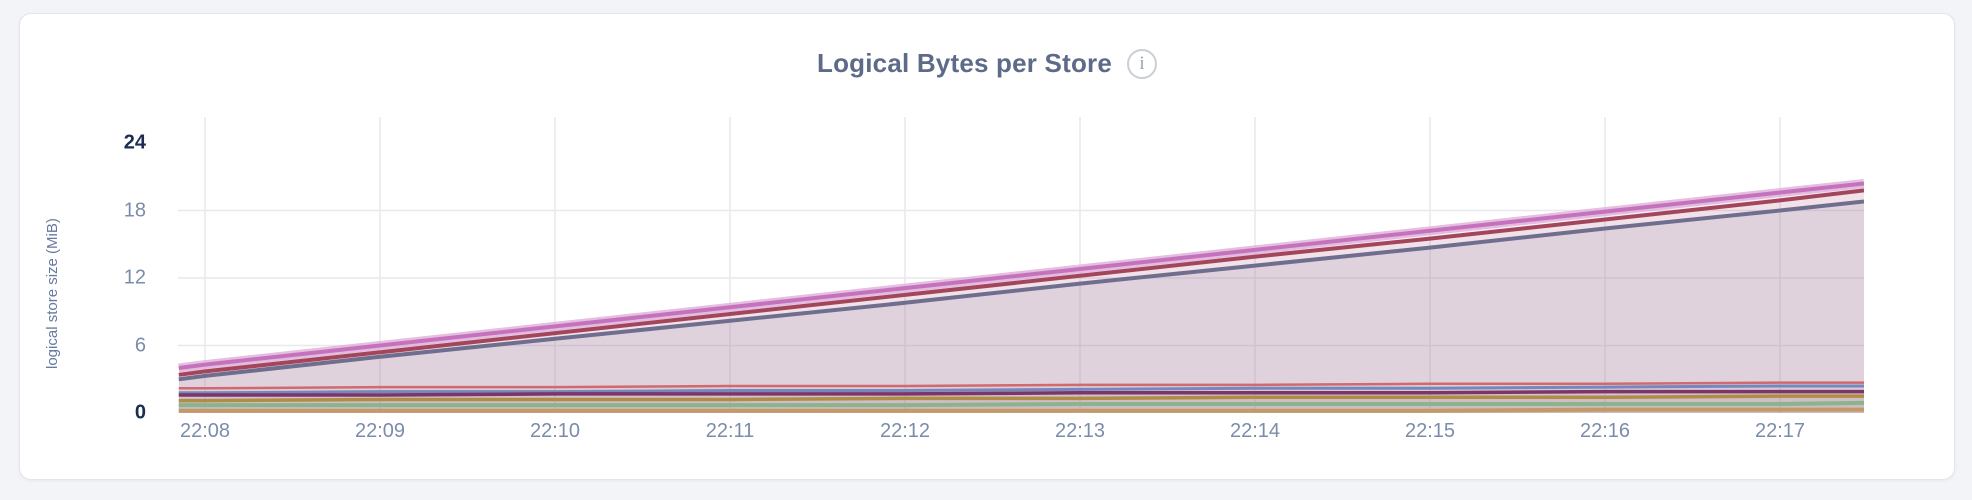 This screenshot has width=1972, height=500. What do you see at coordinates (52, 294) in the screenshot?
I see `y-axis-label: logical store size (MiB)` at bounding box center [52, 294].